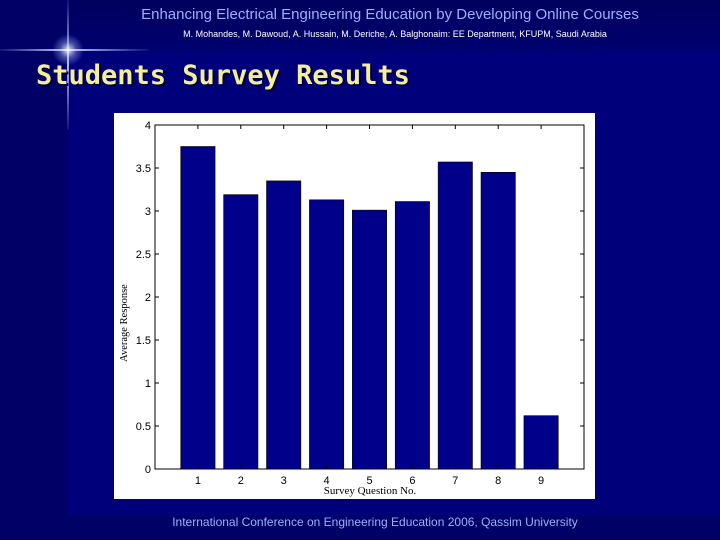 This screenshot has height=540, width=720. I want to click on y-tick-label: 2.5, so click(143, 255).